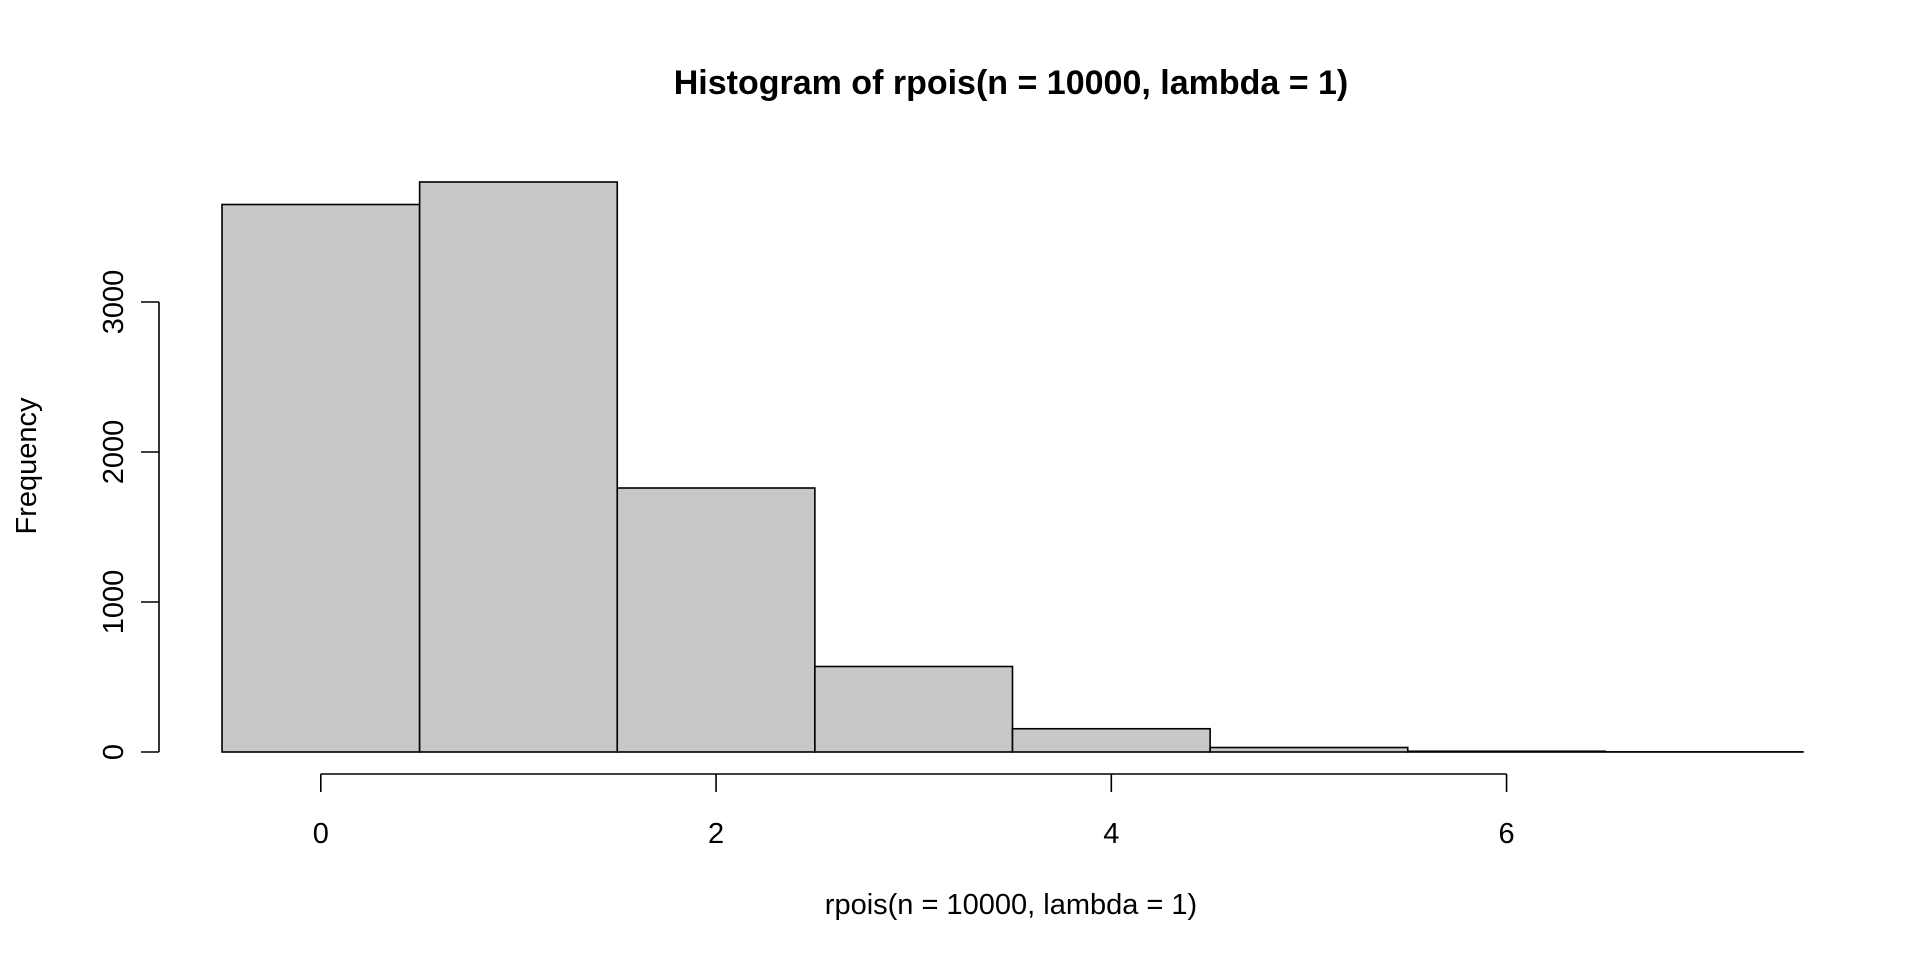  What do you see at coordinates (914, 811) in the screenshot?
I see `x-axis: 0 2 4 6` at bounding box center [914, 811].